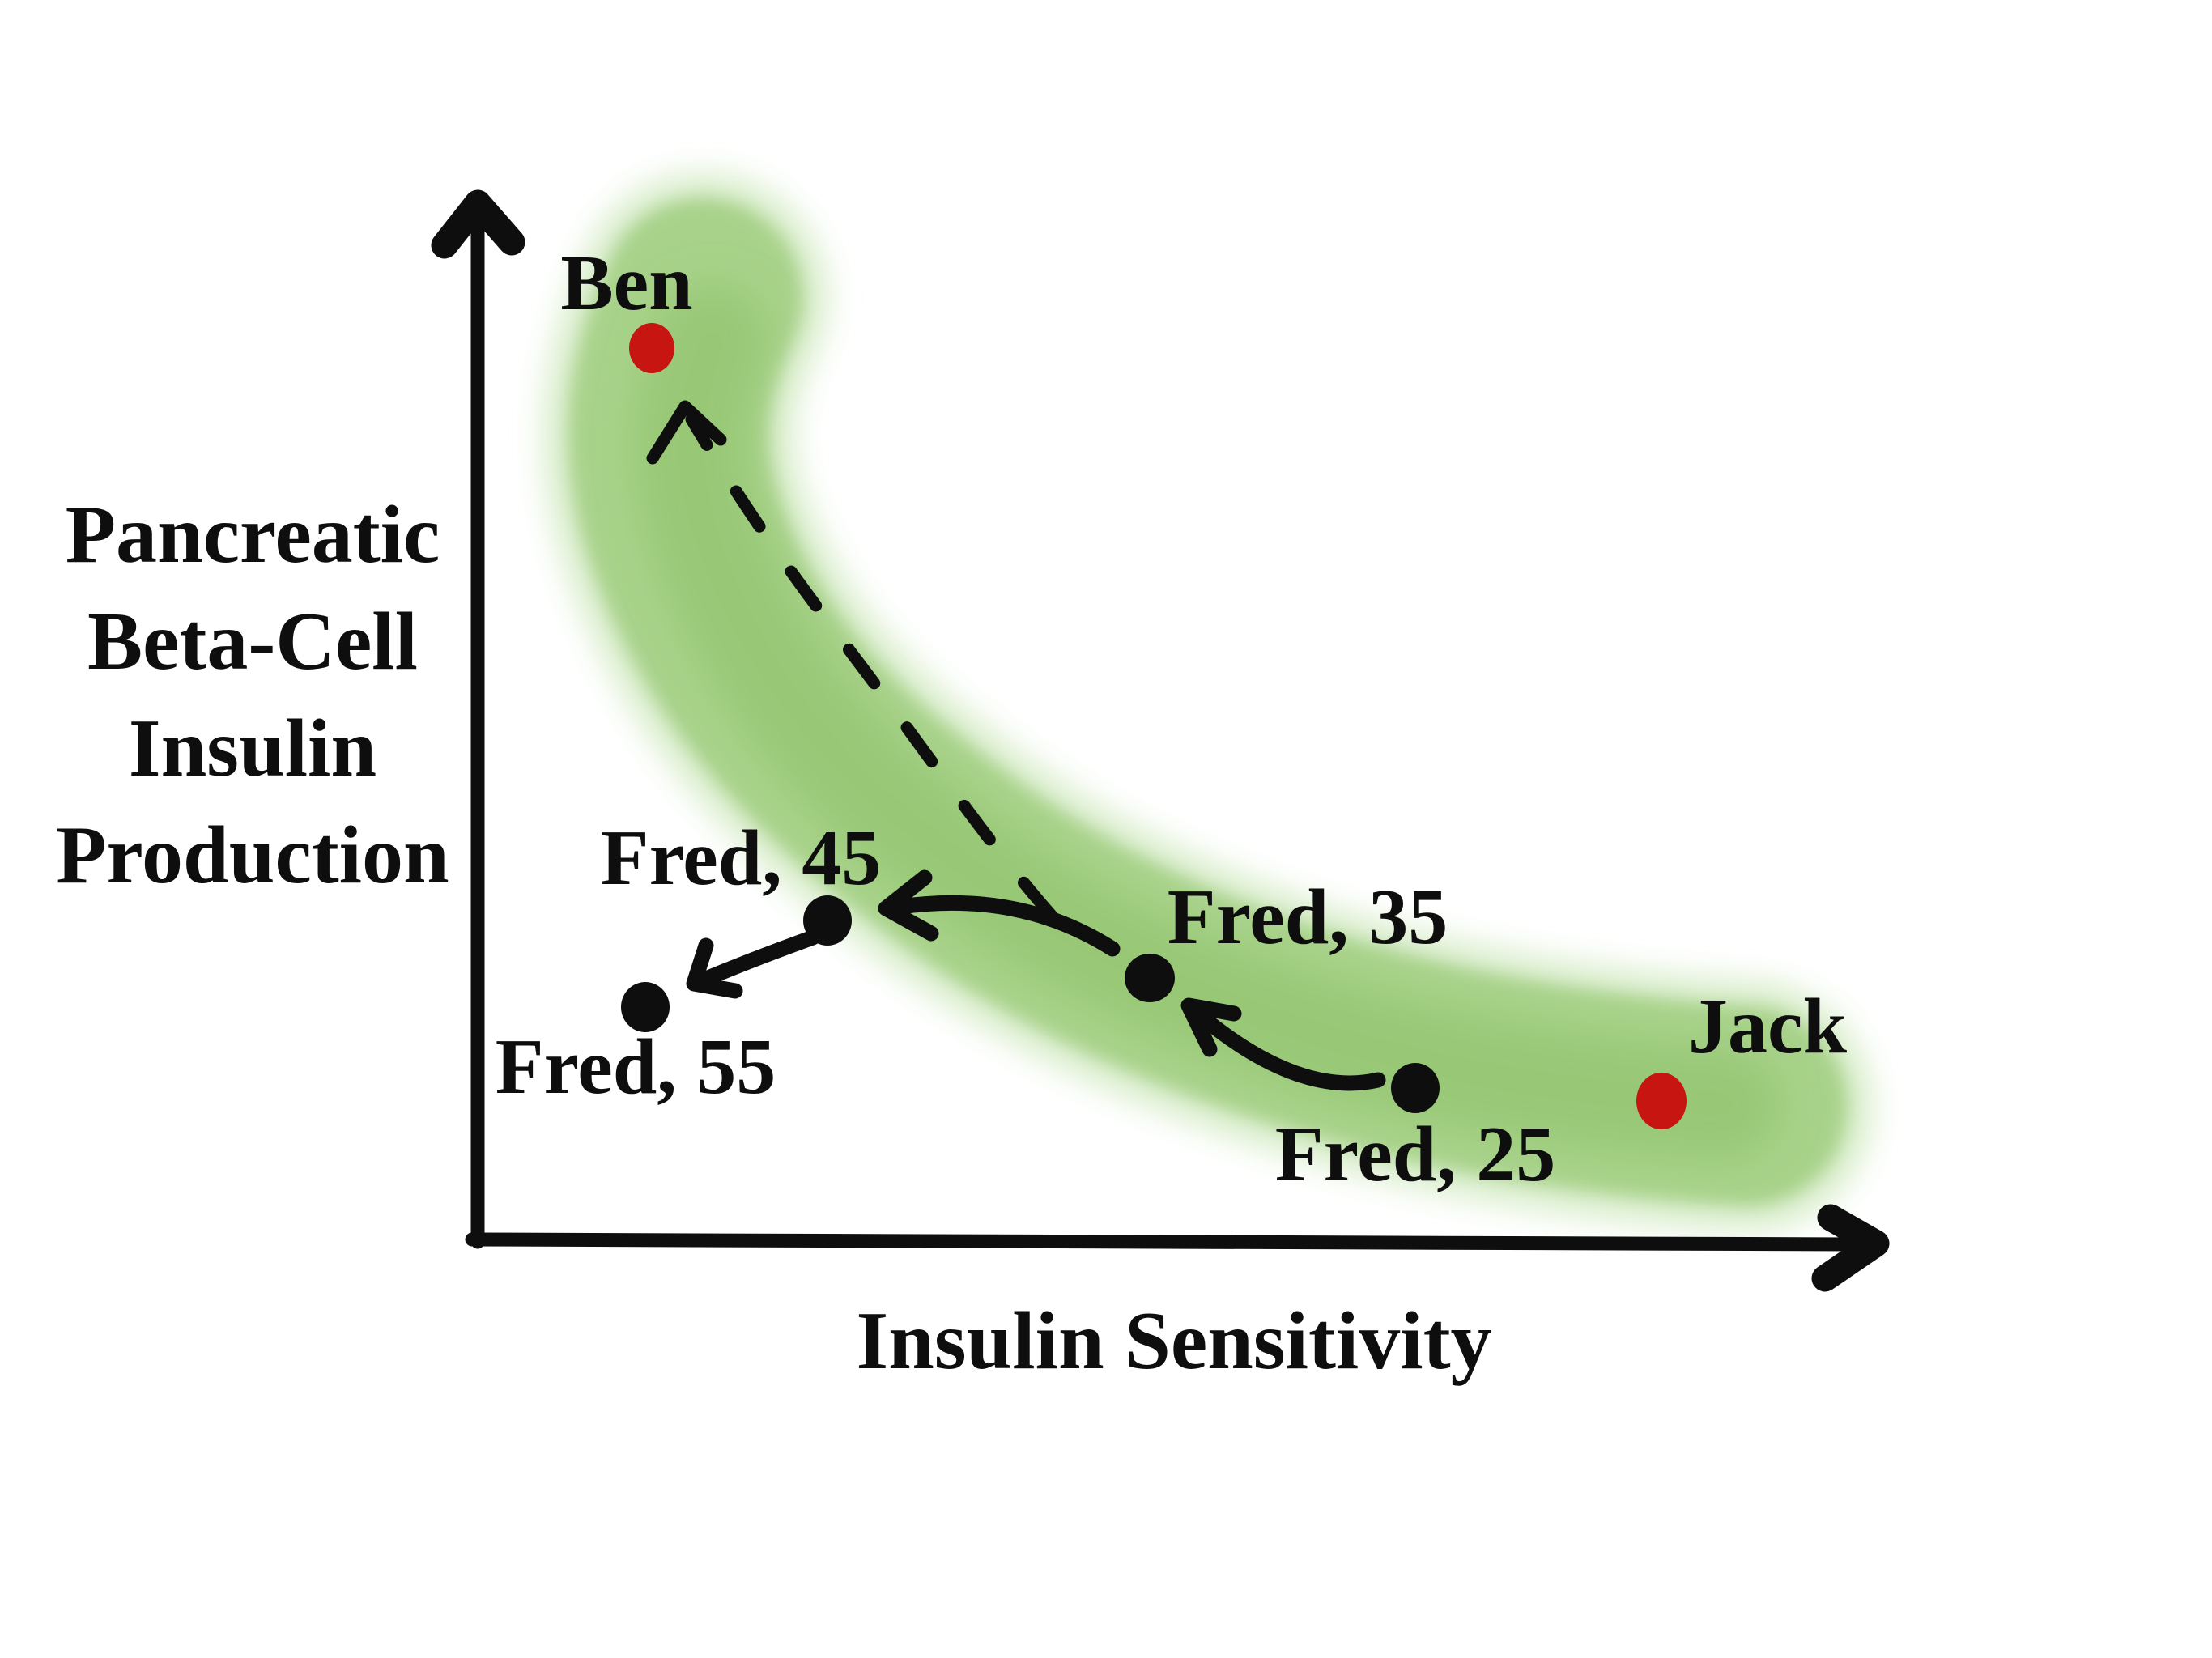 Image resolution: width=2212 pixels, height=1658 pixels. I want to click on x-axis-line, so click(1162, 1242).